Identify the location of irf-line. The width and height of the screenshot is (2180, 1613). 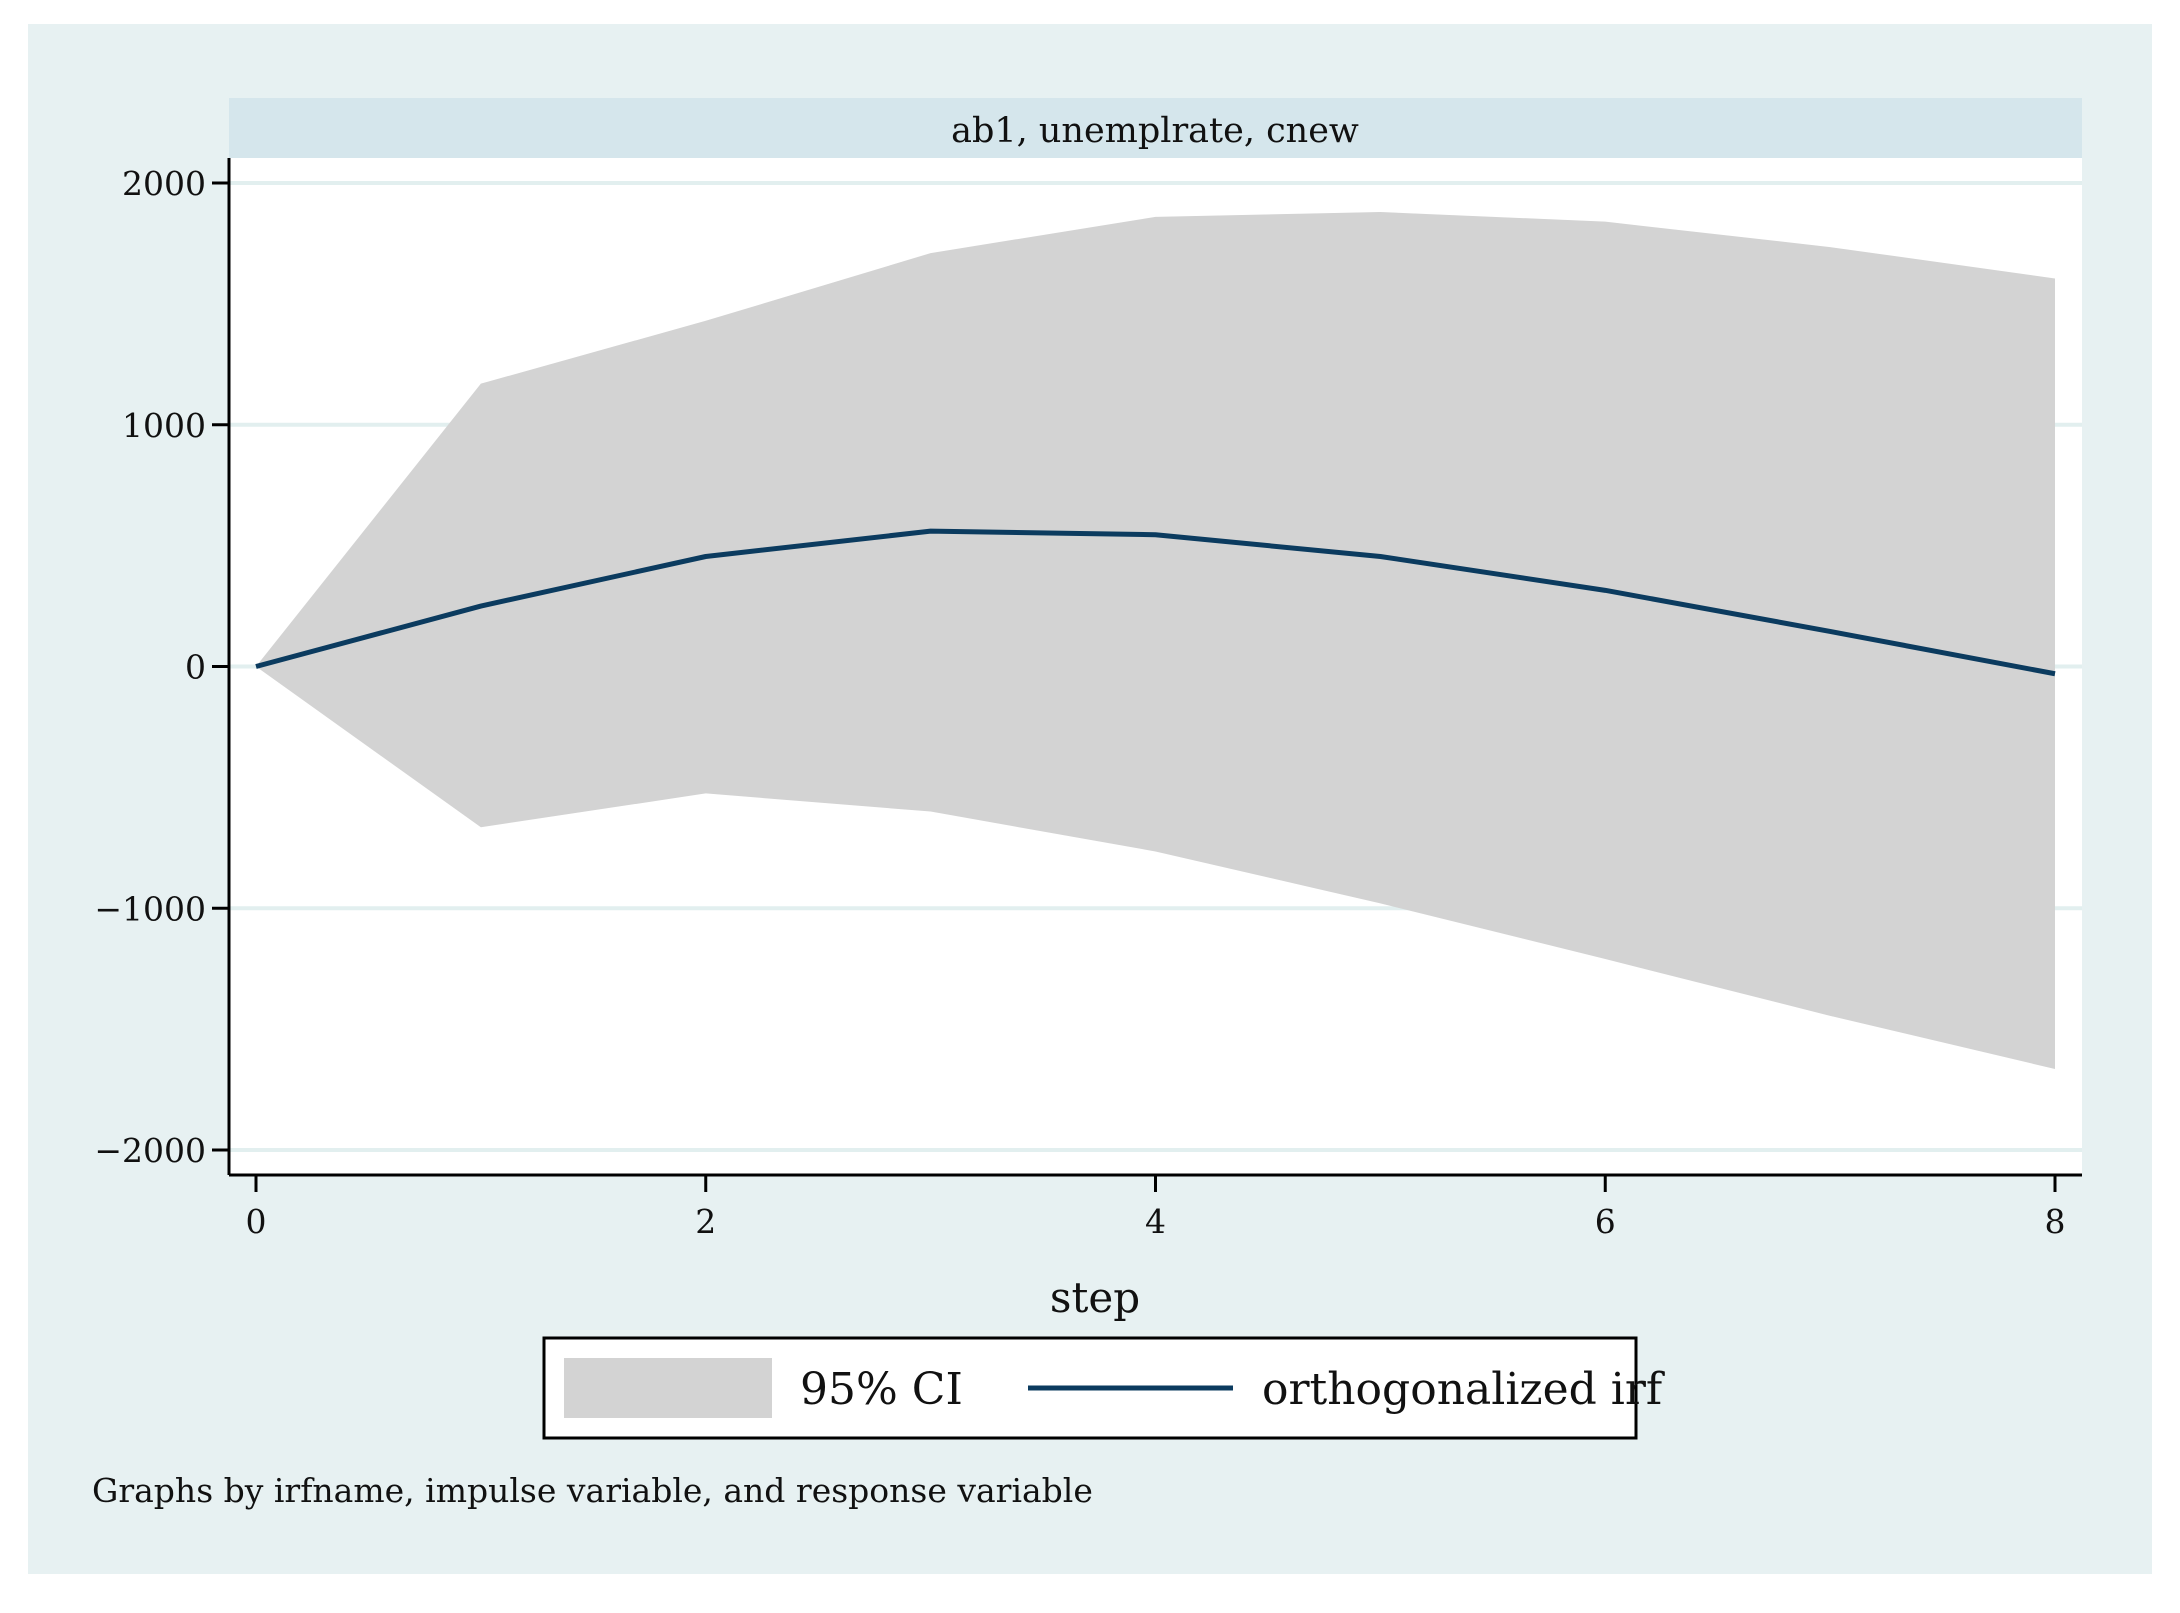
(1155, 602).